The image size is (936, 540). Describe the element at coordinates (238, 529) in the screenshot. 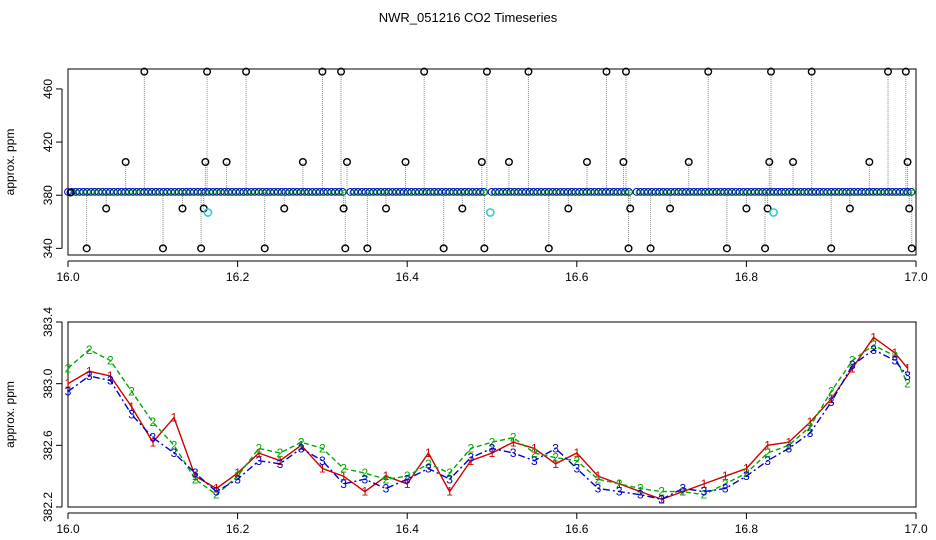

I see `bottom-x-tick-label: 16.2` at that location.